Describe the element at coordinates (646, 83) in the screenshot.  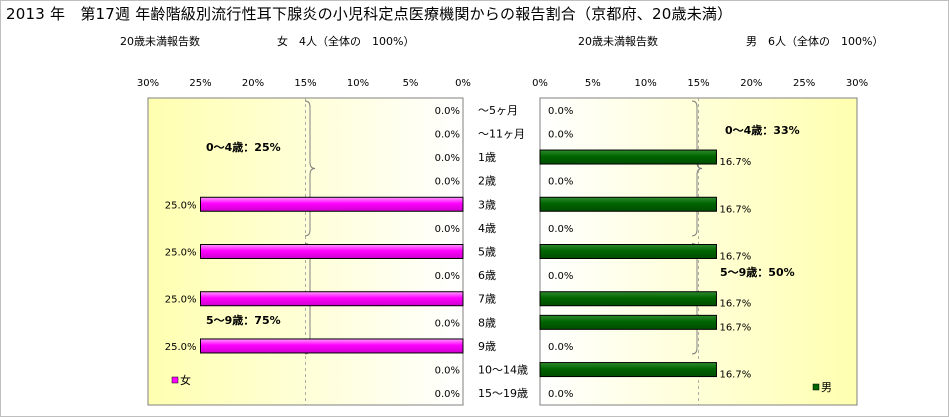
I see `male-x-tick-label: 10%` at that location.